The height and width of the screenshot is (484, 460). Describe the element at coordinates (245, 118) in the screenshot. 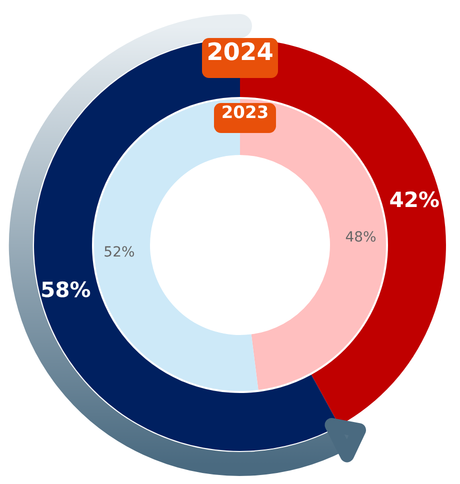

I see `slice-label: 2023` at that location.